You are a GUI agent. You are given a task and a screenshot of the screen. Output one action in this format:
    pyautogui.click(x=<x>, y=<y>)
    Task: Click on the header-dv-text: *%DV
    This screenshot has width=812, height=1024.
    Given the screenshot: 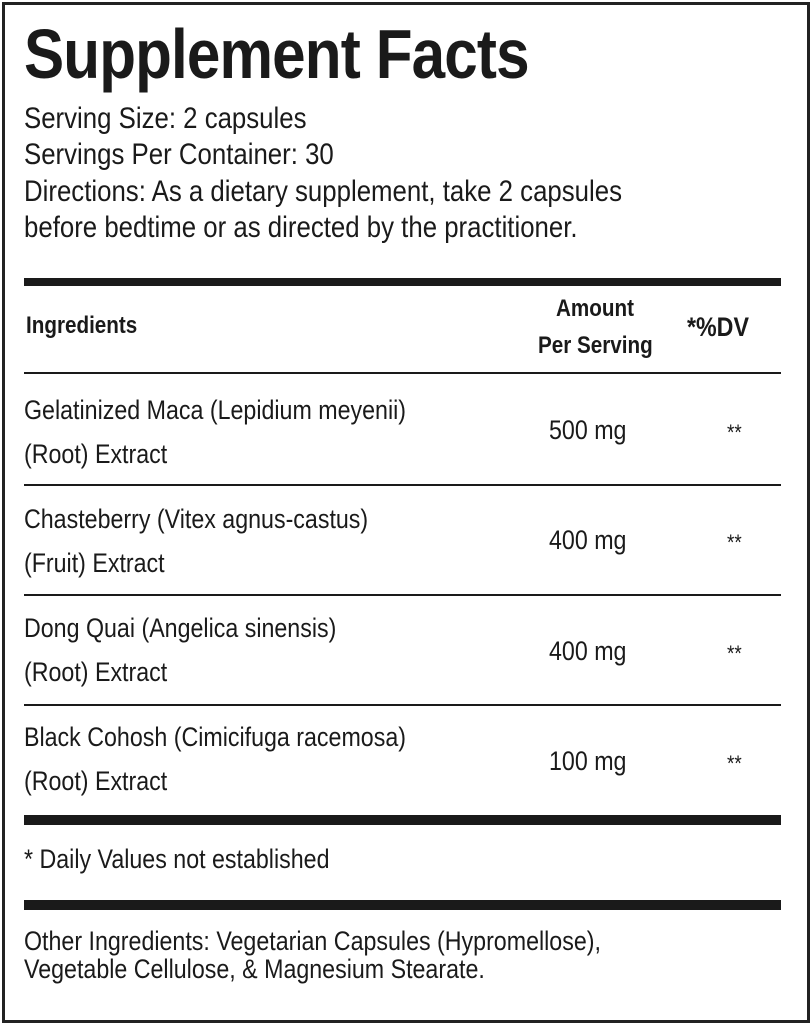 What is the action you would take?
    pyautogui.click(x=718, y=327)
    